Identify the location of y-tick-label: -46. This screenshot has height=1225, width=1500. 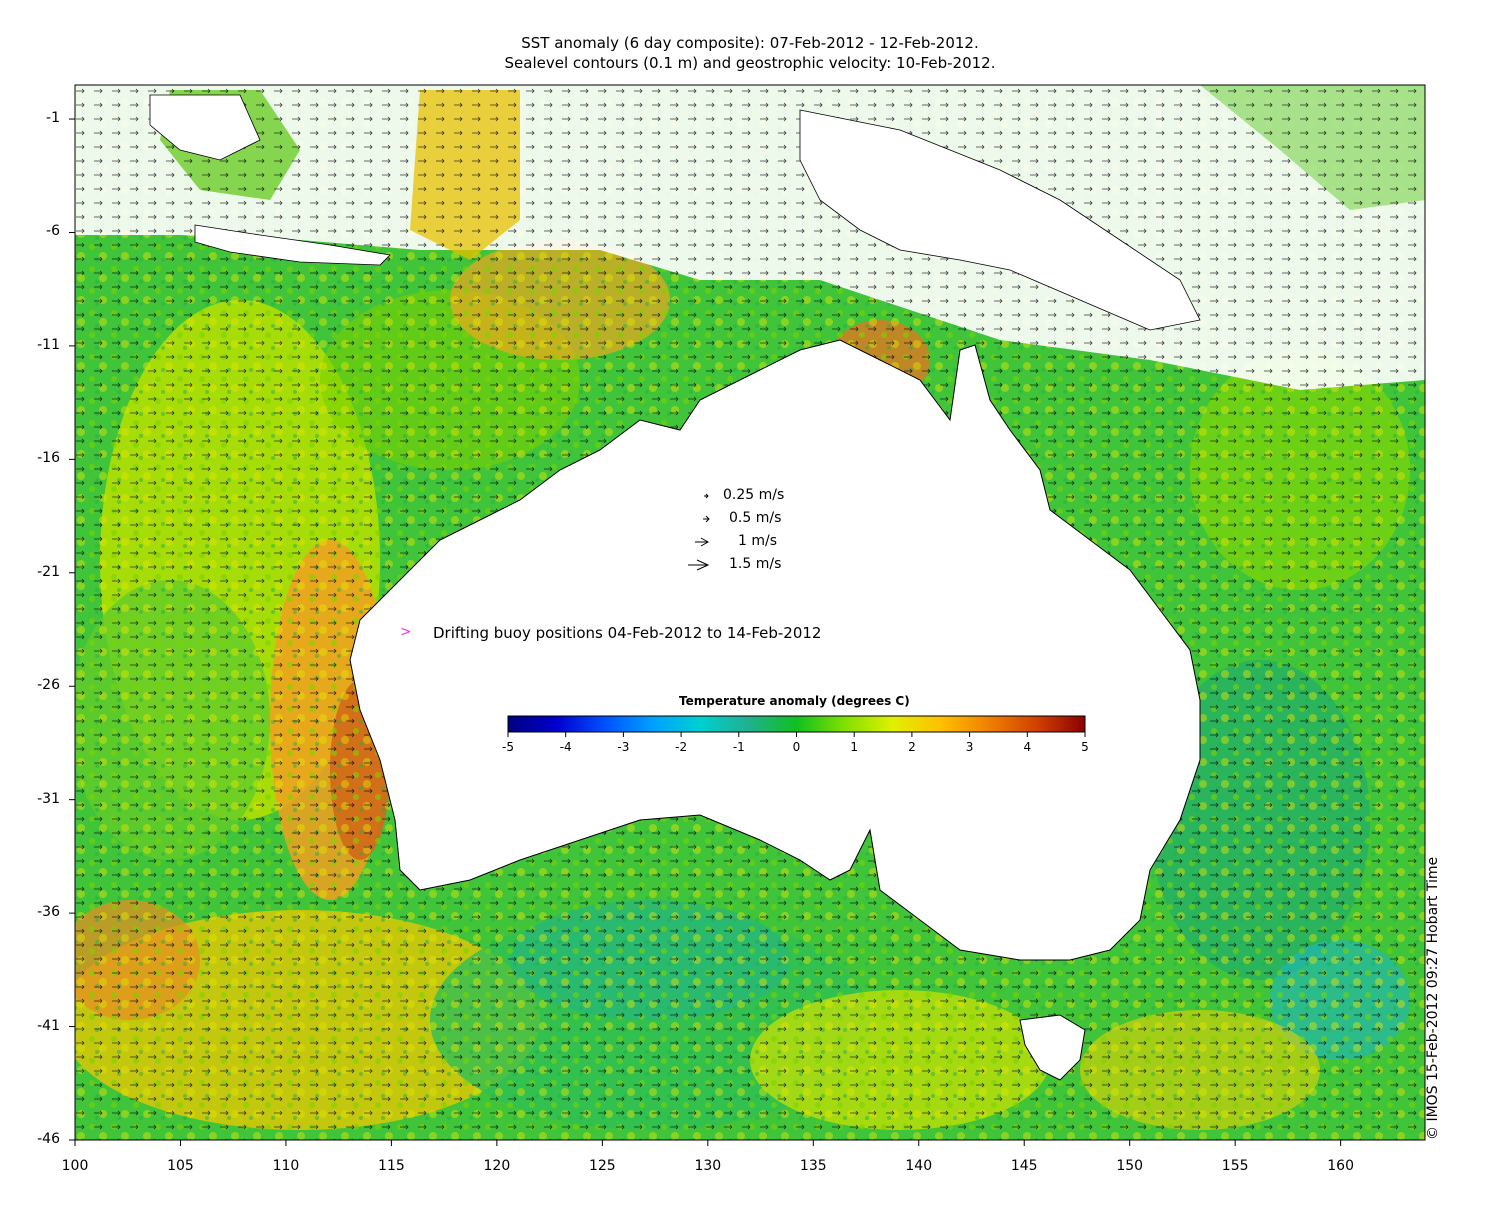
(48, 1139).